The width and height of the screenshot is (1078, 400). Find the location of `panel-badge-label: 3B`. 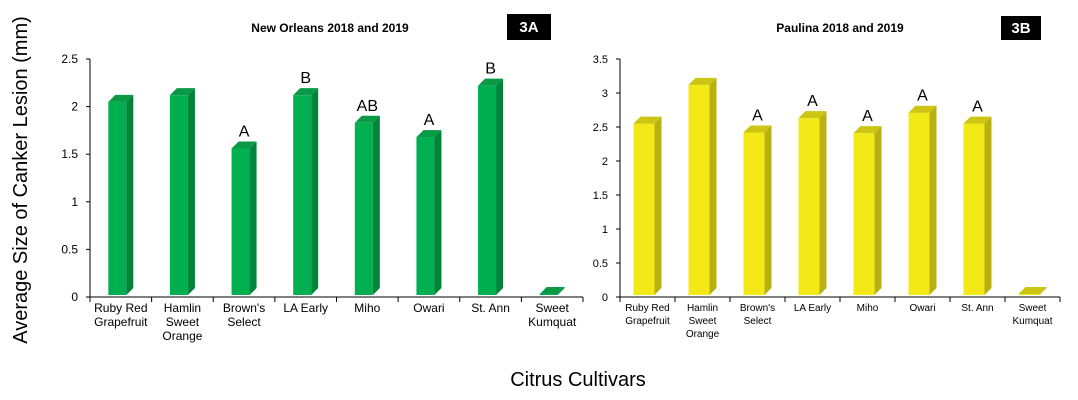

panel-badge-label: 3B is located at coordinates (1020, 28).